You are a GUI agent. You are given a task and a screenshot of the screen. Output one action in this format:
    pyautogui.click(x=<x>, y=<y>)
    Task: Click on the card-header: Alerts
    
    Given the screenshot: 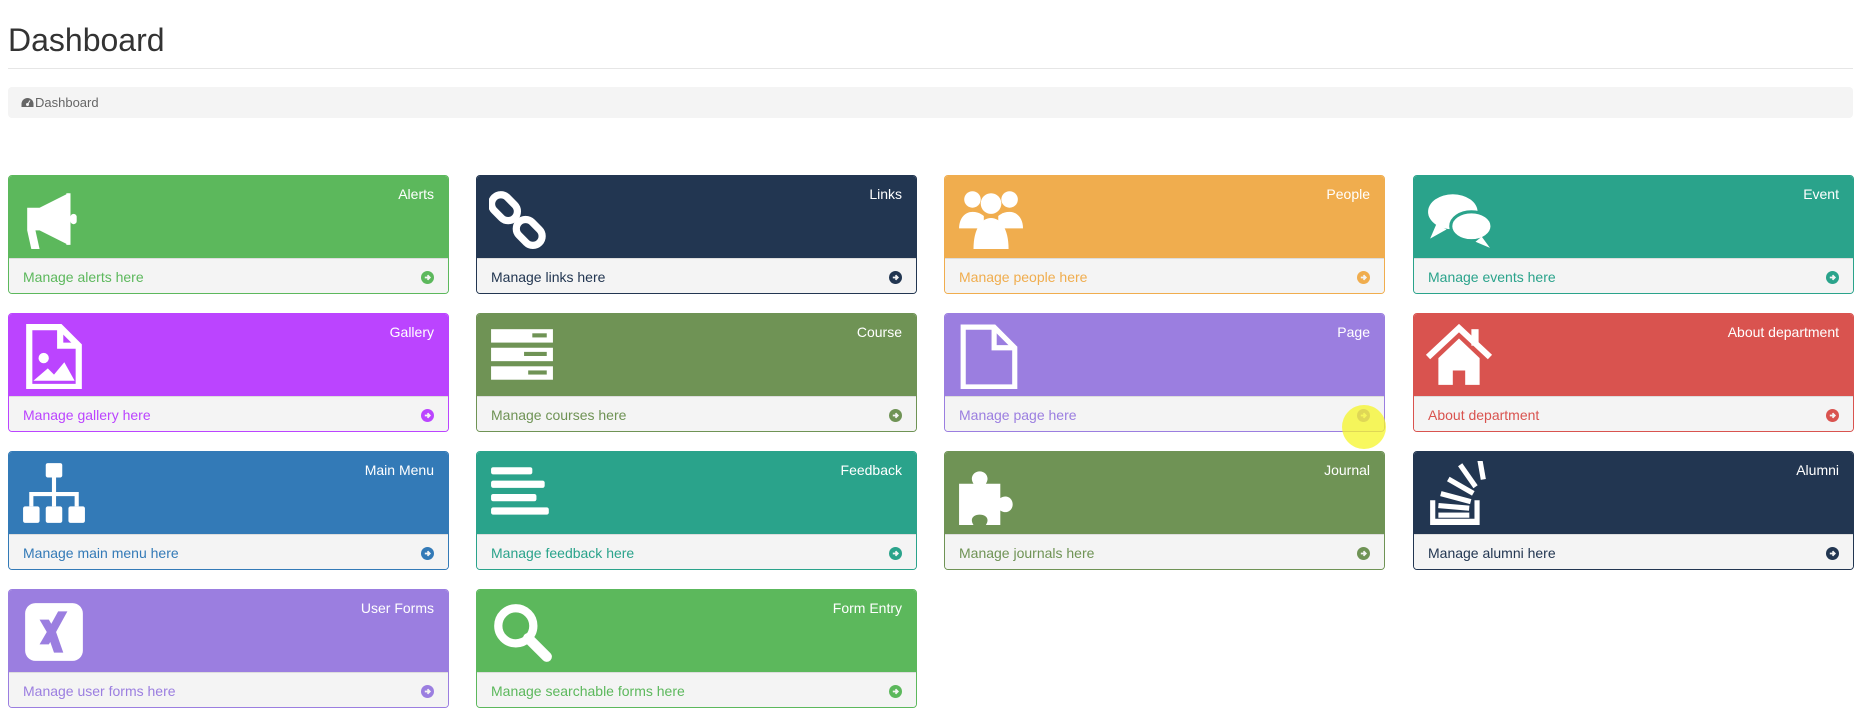 What is the action you would take?
    pyautogui.click(x=228, y=217)
    